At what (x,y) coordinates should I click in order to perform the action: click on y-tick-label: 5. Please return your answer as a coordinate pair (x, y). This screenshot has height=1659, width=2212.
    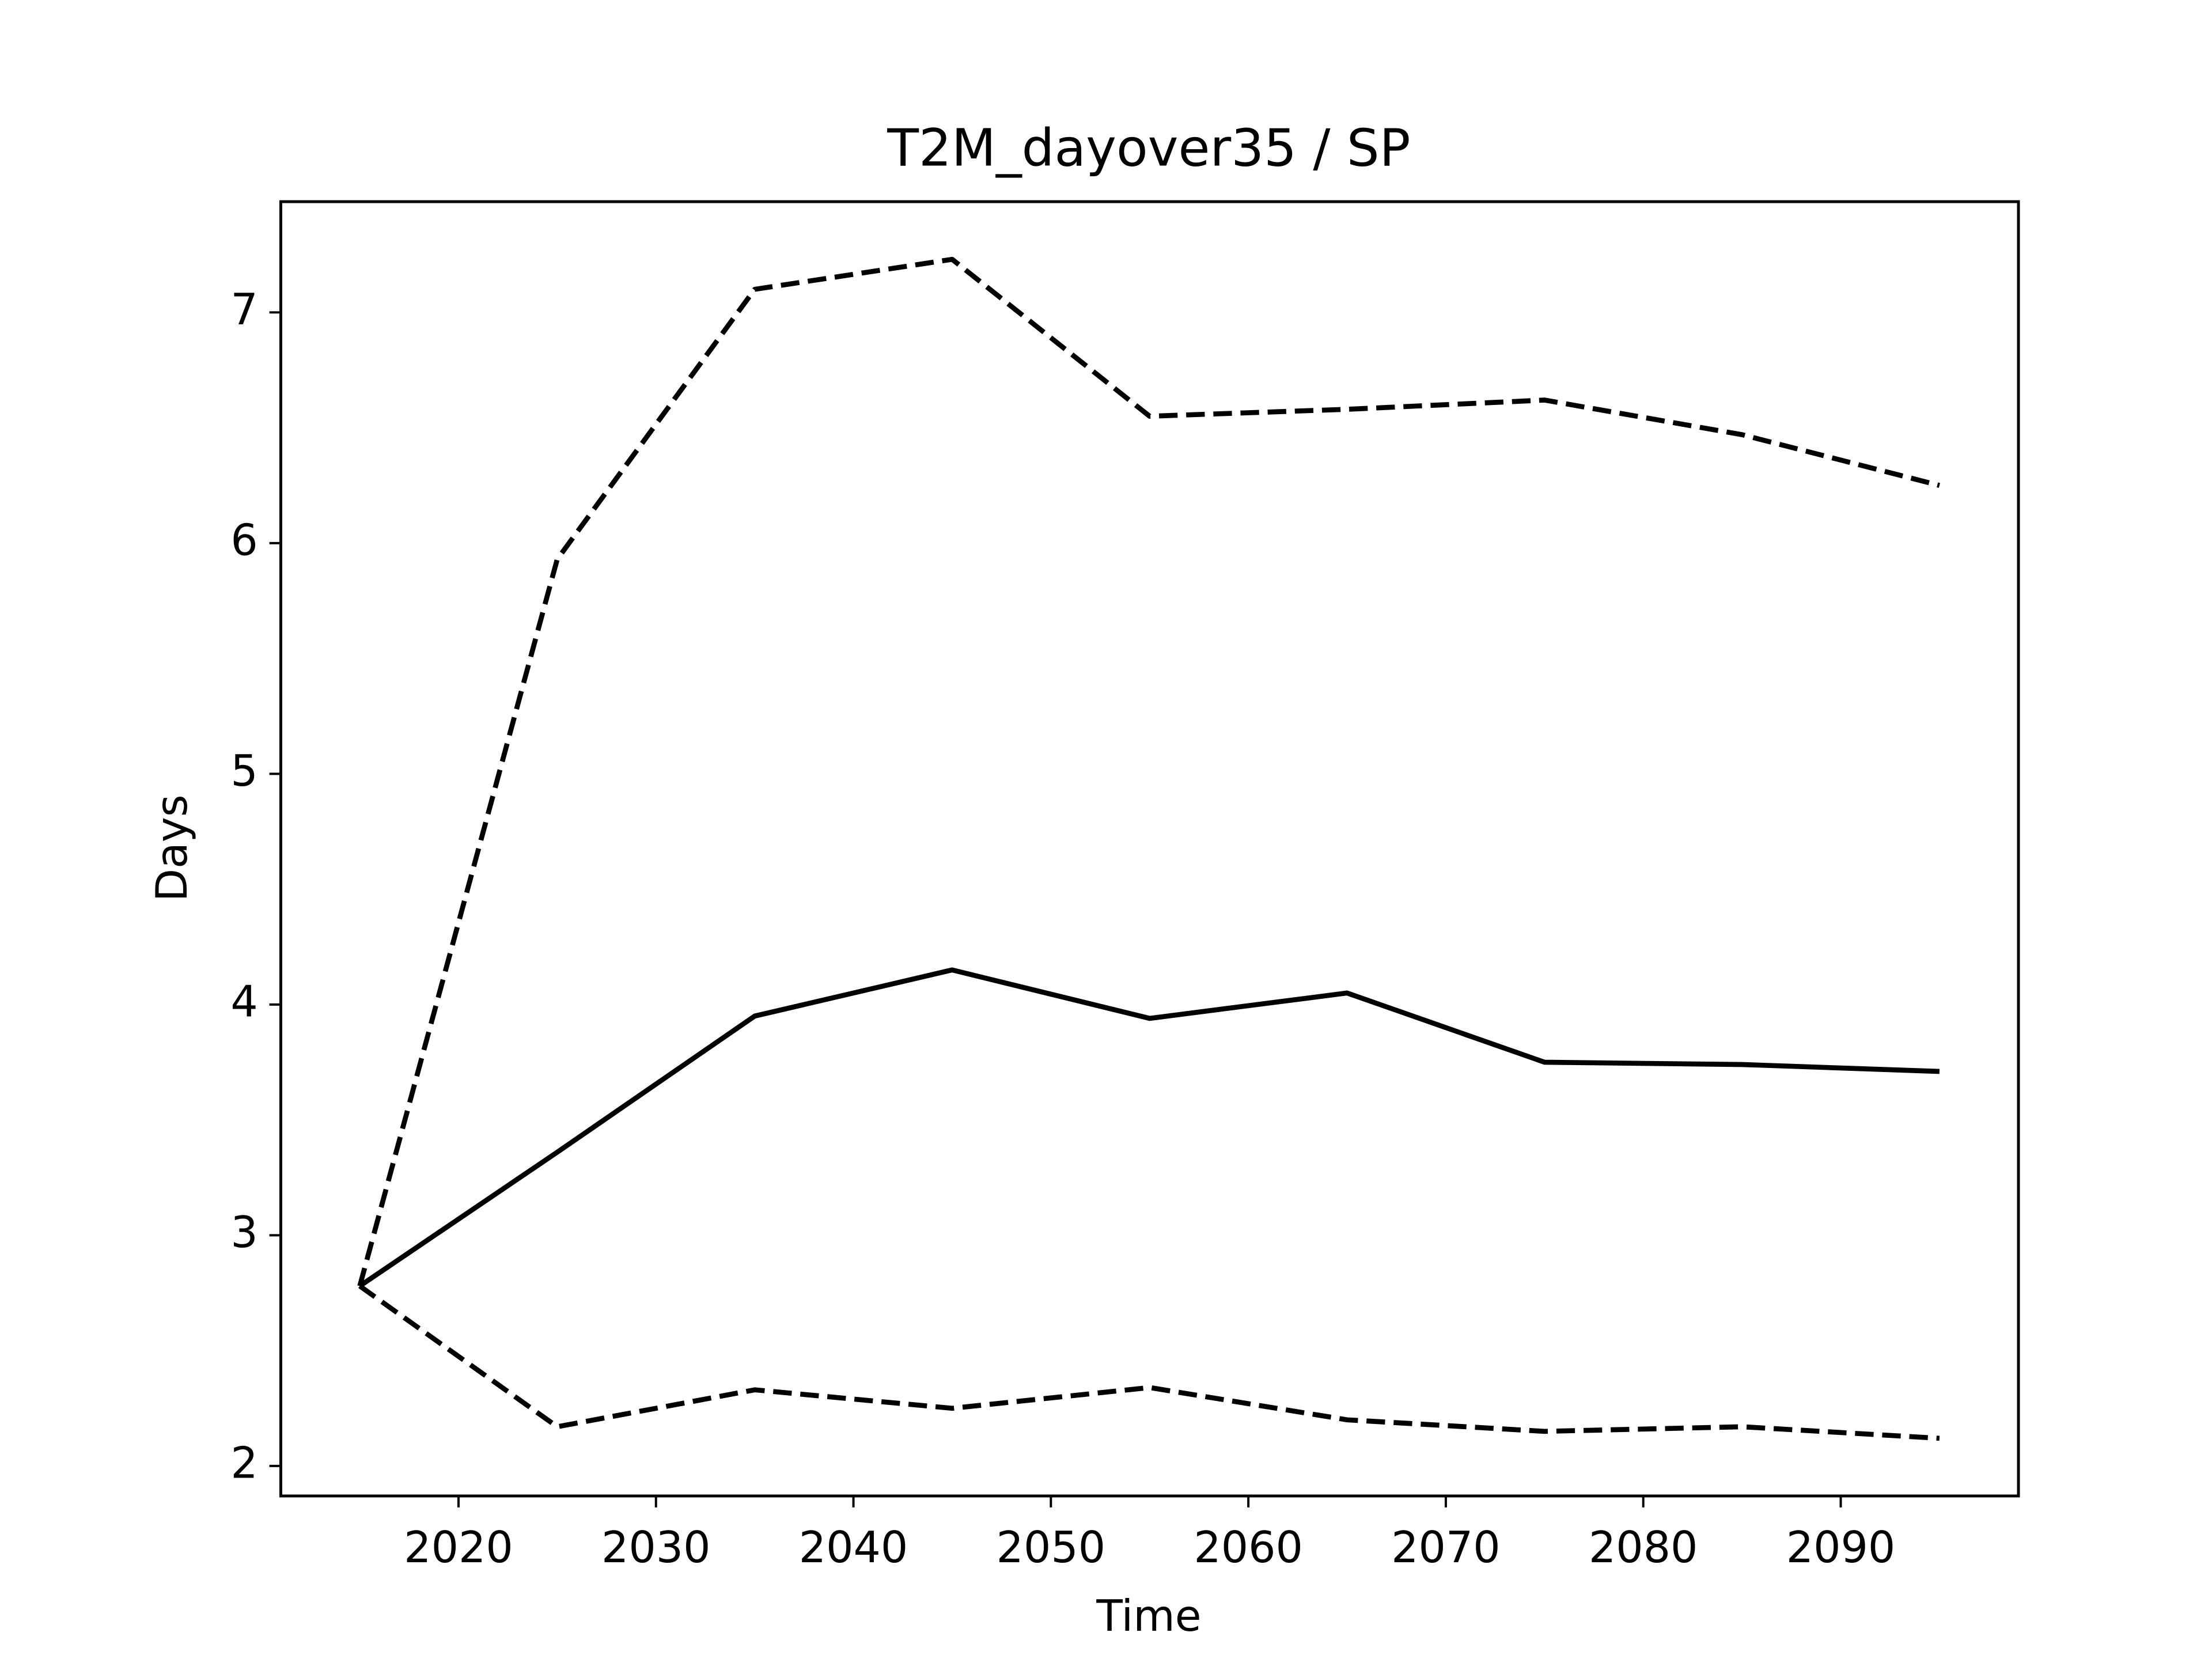
    Looking at the image, I should click on (243, 771).